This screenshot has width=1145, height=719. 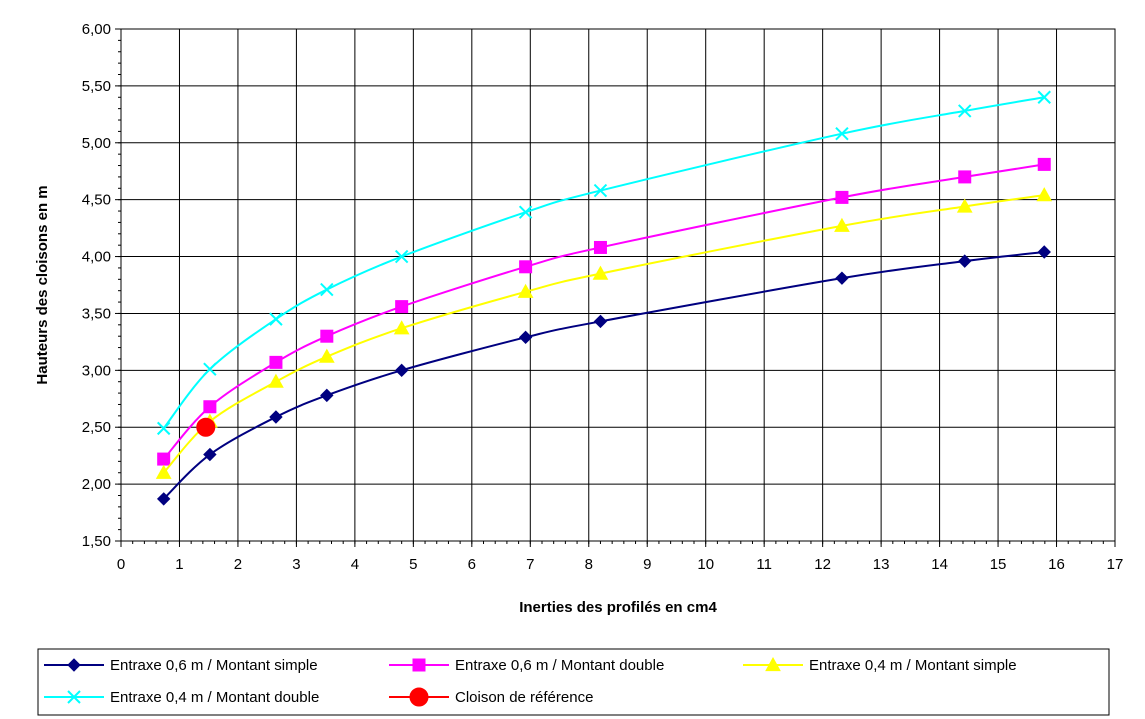 I want to click on x-tick-label: 2, so click(x=238, y=564).